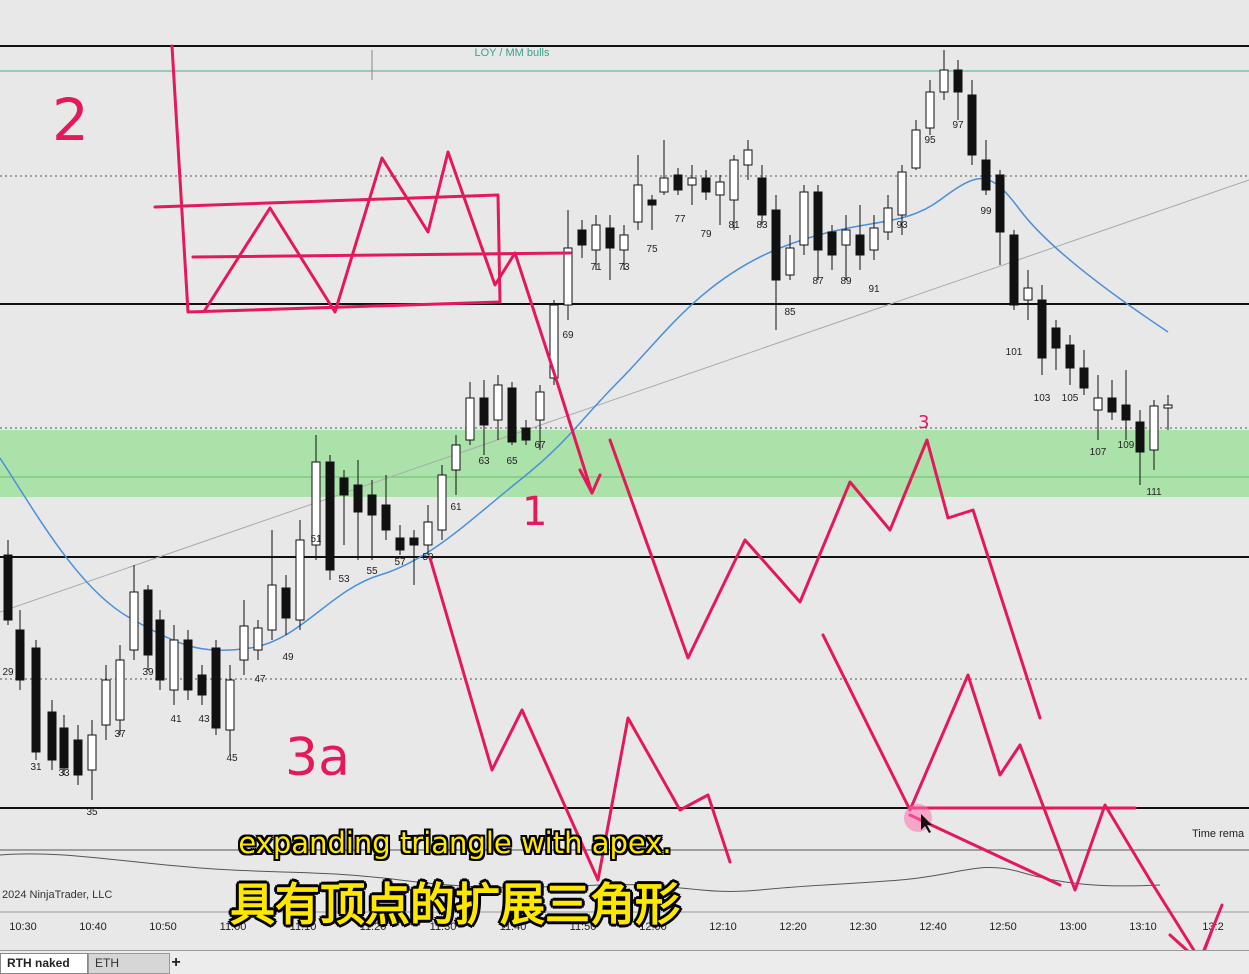 Image resolution: width=1249 pixels, height=974 pixels. What do you see at coordinates (863, 927) in the screenshot?
I see `time-axis-label: 12:30` at bounding box center [863, 927].